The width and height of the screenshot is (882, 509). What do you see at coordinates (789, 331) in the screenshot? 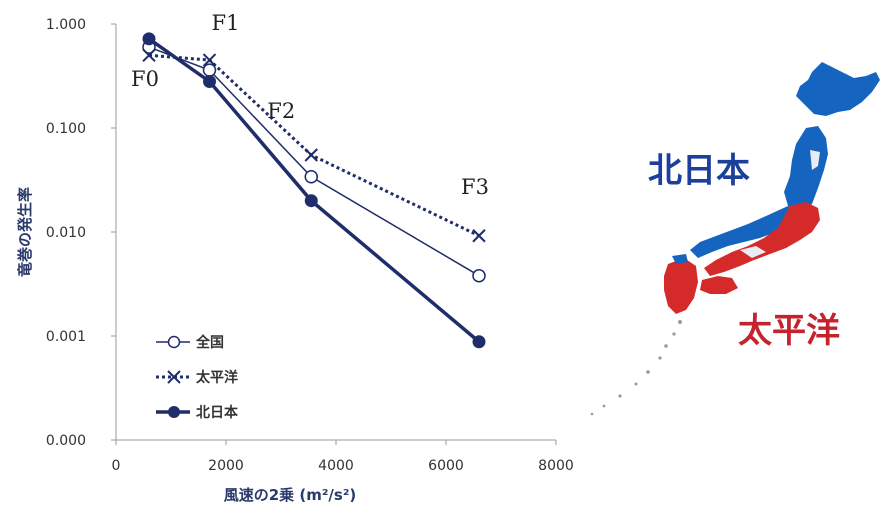
I see `map-label-pacific: 太平洋` at bounding box center [789, 331].